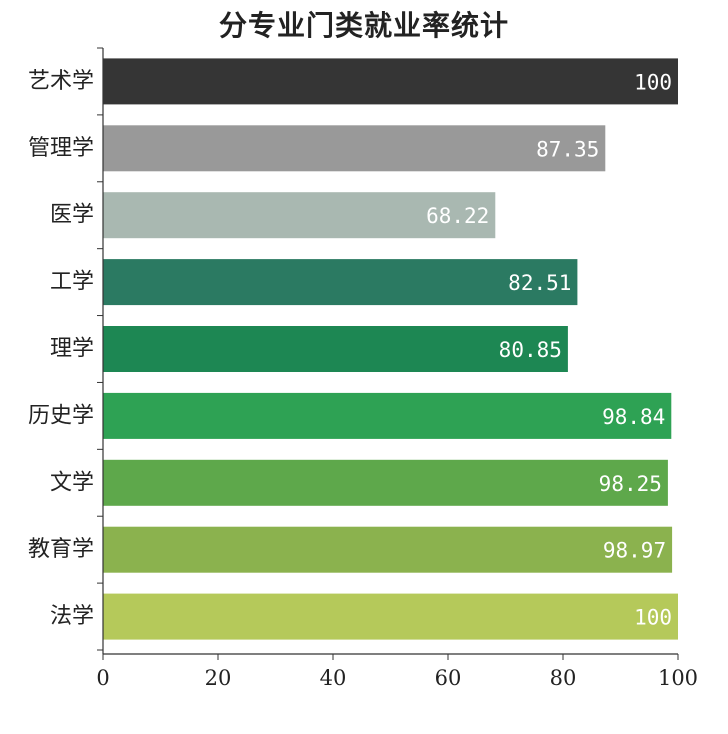 Image resolution: width=728 pixels, height=734 pixels. I want to click on data-label: 82.51, so click(539, 283).